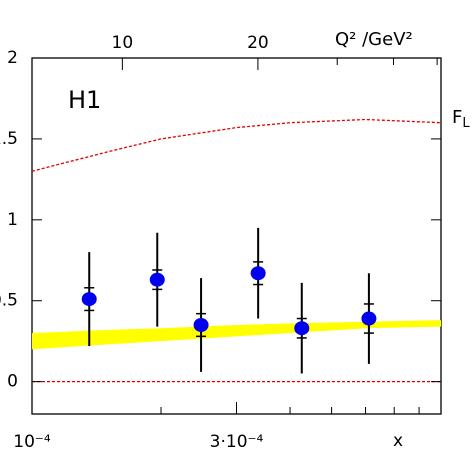  What do you see at coordinates (457, 117) in the screenshot?
I see `curve-label-main: F` at bounding box center [457, 117].